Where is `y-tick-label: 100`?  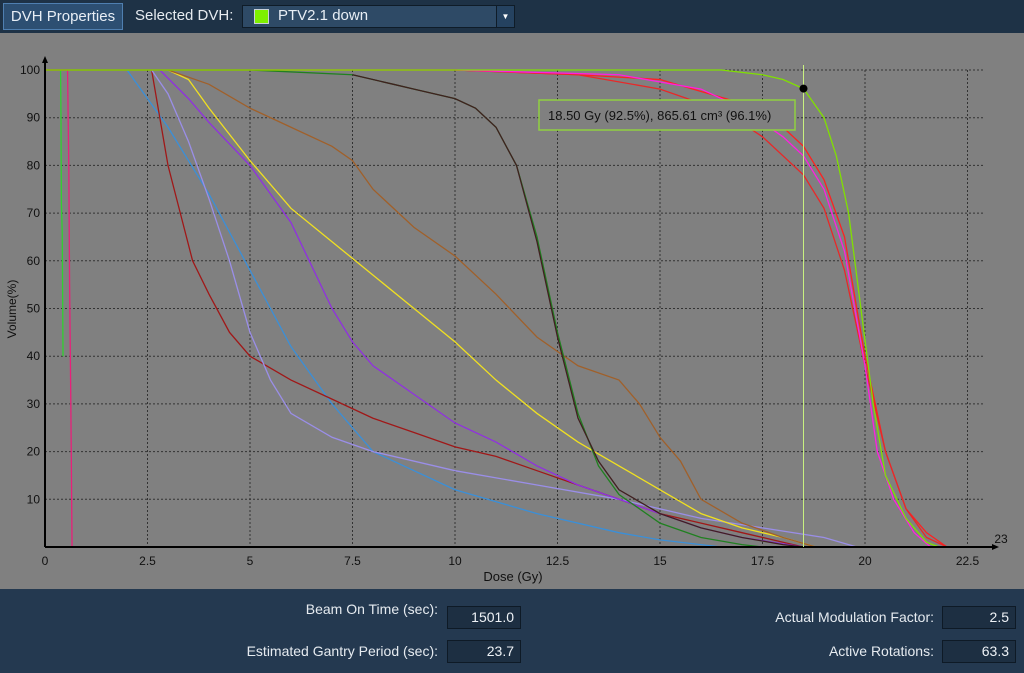 y-tick-label: 100 is located at coordinates (30, 70).